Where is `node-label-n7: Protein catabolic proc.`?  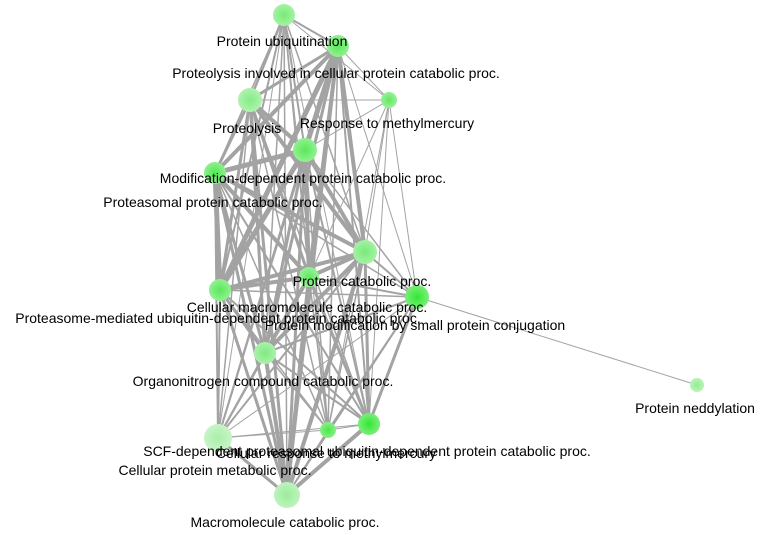 node-label-n7: Protein catabolic proc. is located at coordinates (362, 281).